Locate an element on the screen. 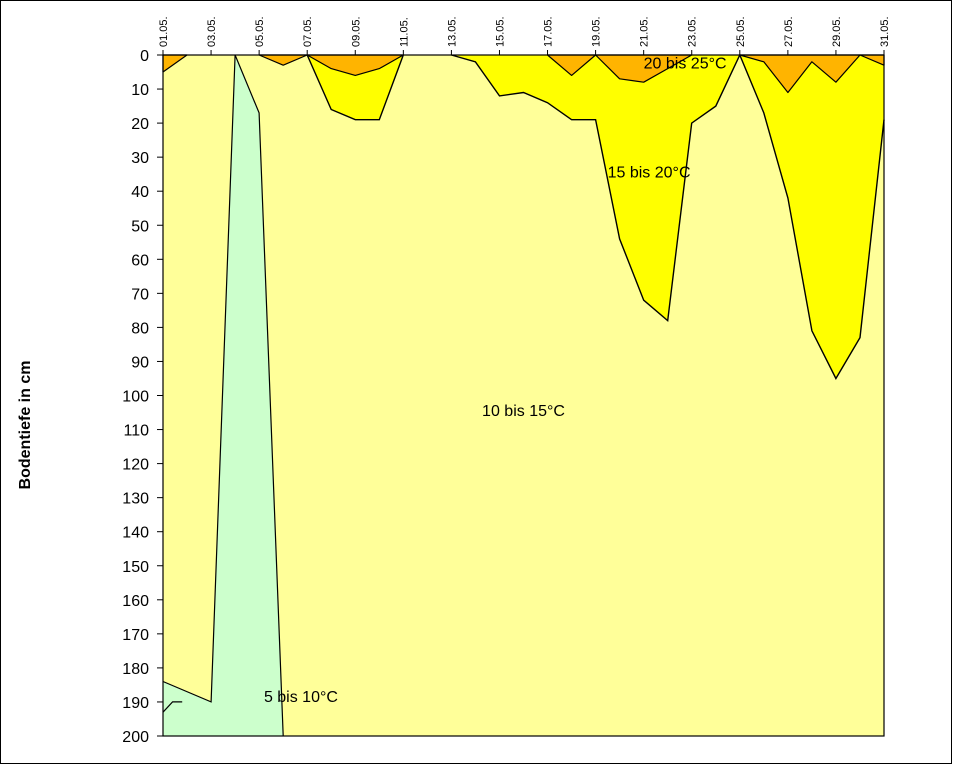 The width and height of the screenshot is (953, 765). x-tick-label: 27.05. is located at coordinates (789, 31).